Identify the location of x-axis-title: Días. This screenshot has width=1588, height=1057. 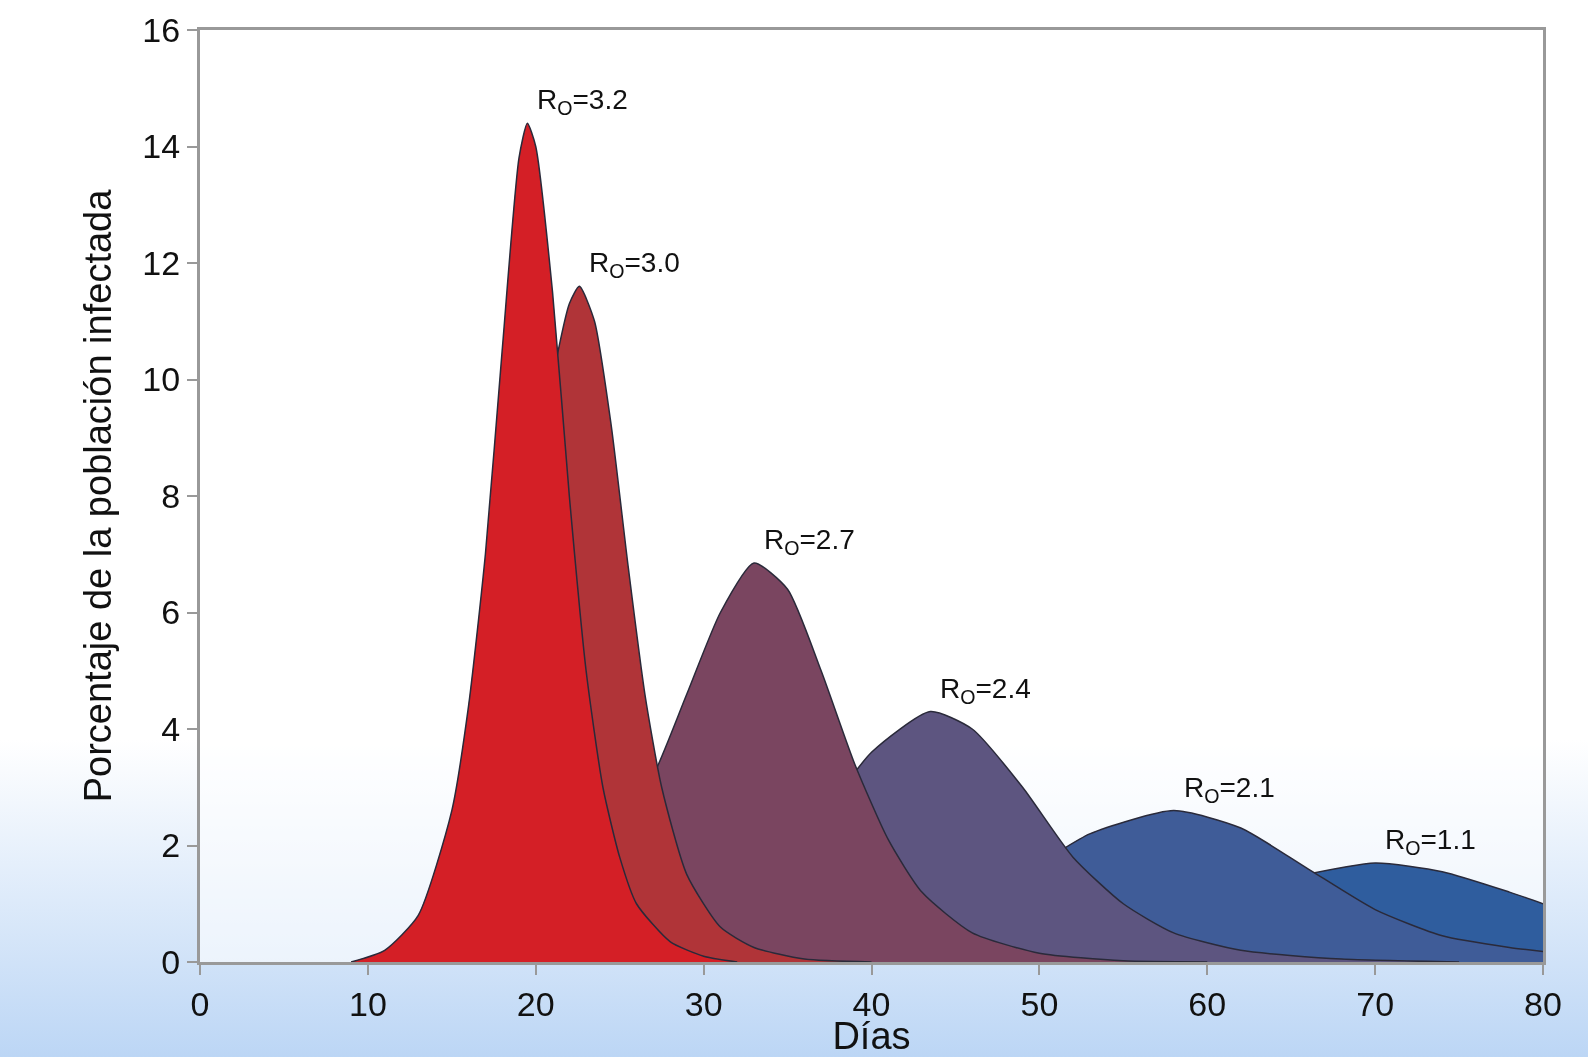
(871, 1036).